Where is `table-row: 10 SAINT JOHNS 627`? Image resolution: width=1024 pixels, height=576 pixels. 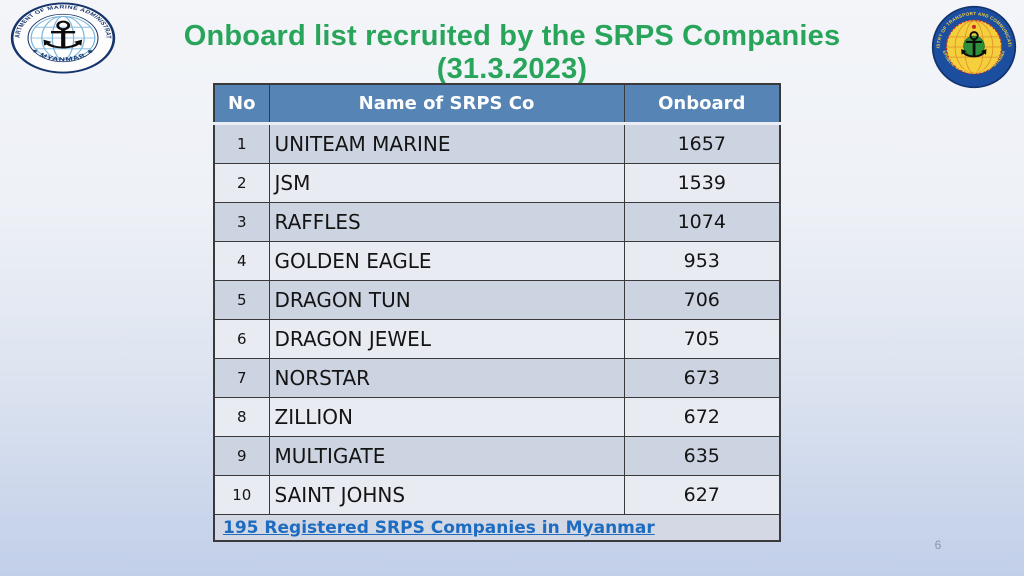 table-row: 10 SAINT JOHNS 627 is located at coordinates (497, 495).